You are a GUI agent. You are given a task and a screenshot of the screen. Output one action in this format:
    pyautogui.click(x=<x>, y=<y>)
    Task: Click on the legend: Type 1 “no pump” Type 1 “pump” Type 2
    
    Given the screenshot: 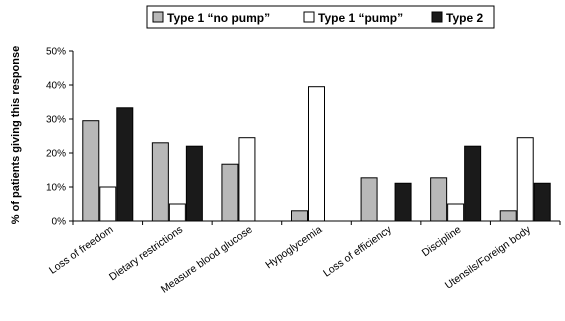 What is the action you would take?
    pyautogui.click(x=320, y=17)
    